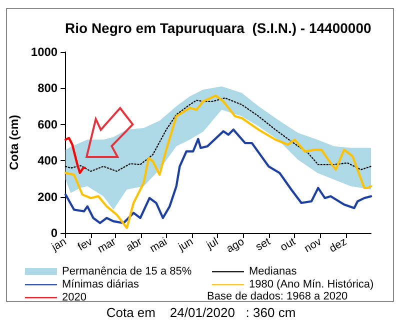 This screenshot has width=402, height=327. I want to click on x-tick-label: jul, so click(212, 244).